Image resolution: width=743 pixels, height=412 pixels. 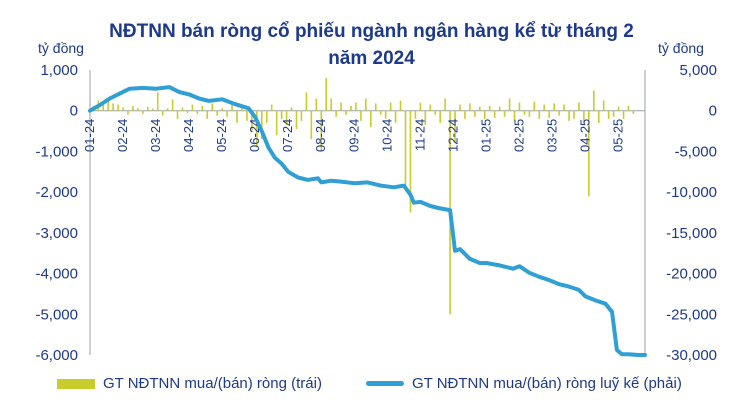 I want to click on left-tick-label: -4,000, so click(x=56, y=274).